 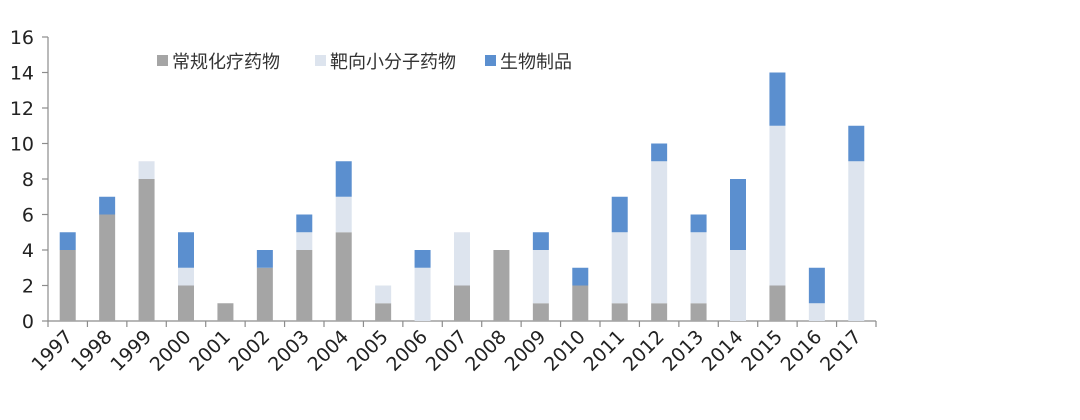 What do you see at coordinates (540, 241) in the screenshot?
I see `bar-segment-3-2009` at bounding box center [540, 241].